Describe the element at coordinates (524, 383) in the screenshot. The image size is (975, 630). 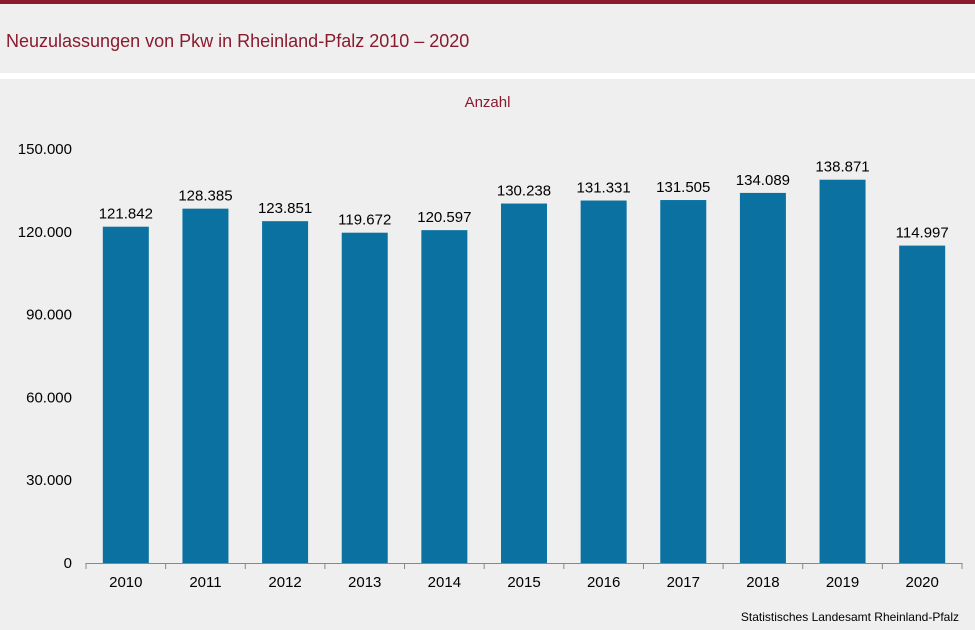
I see `bar-2015` at that location.